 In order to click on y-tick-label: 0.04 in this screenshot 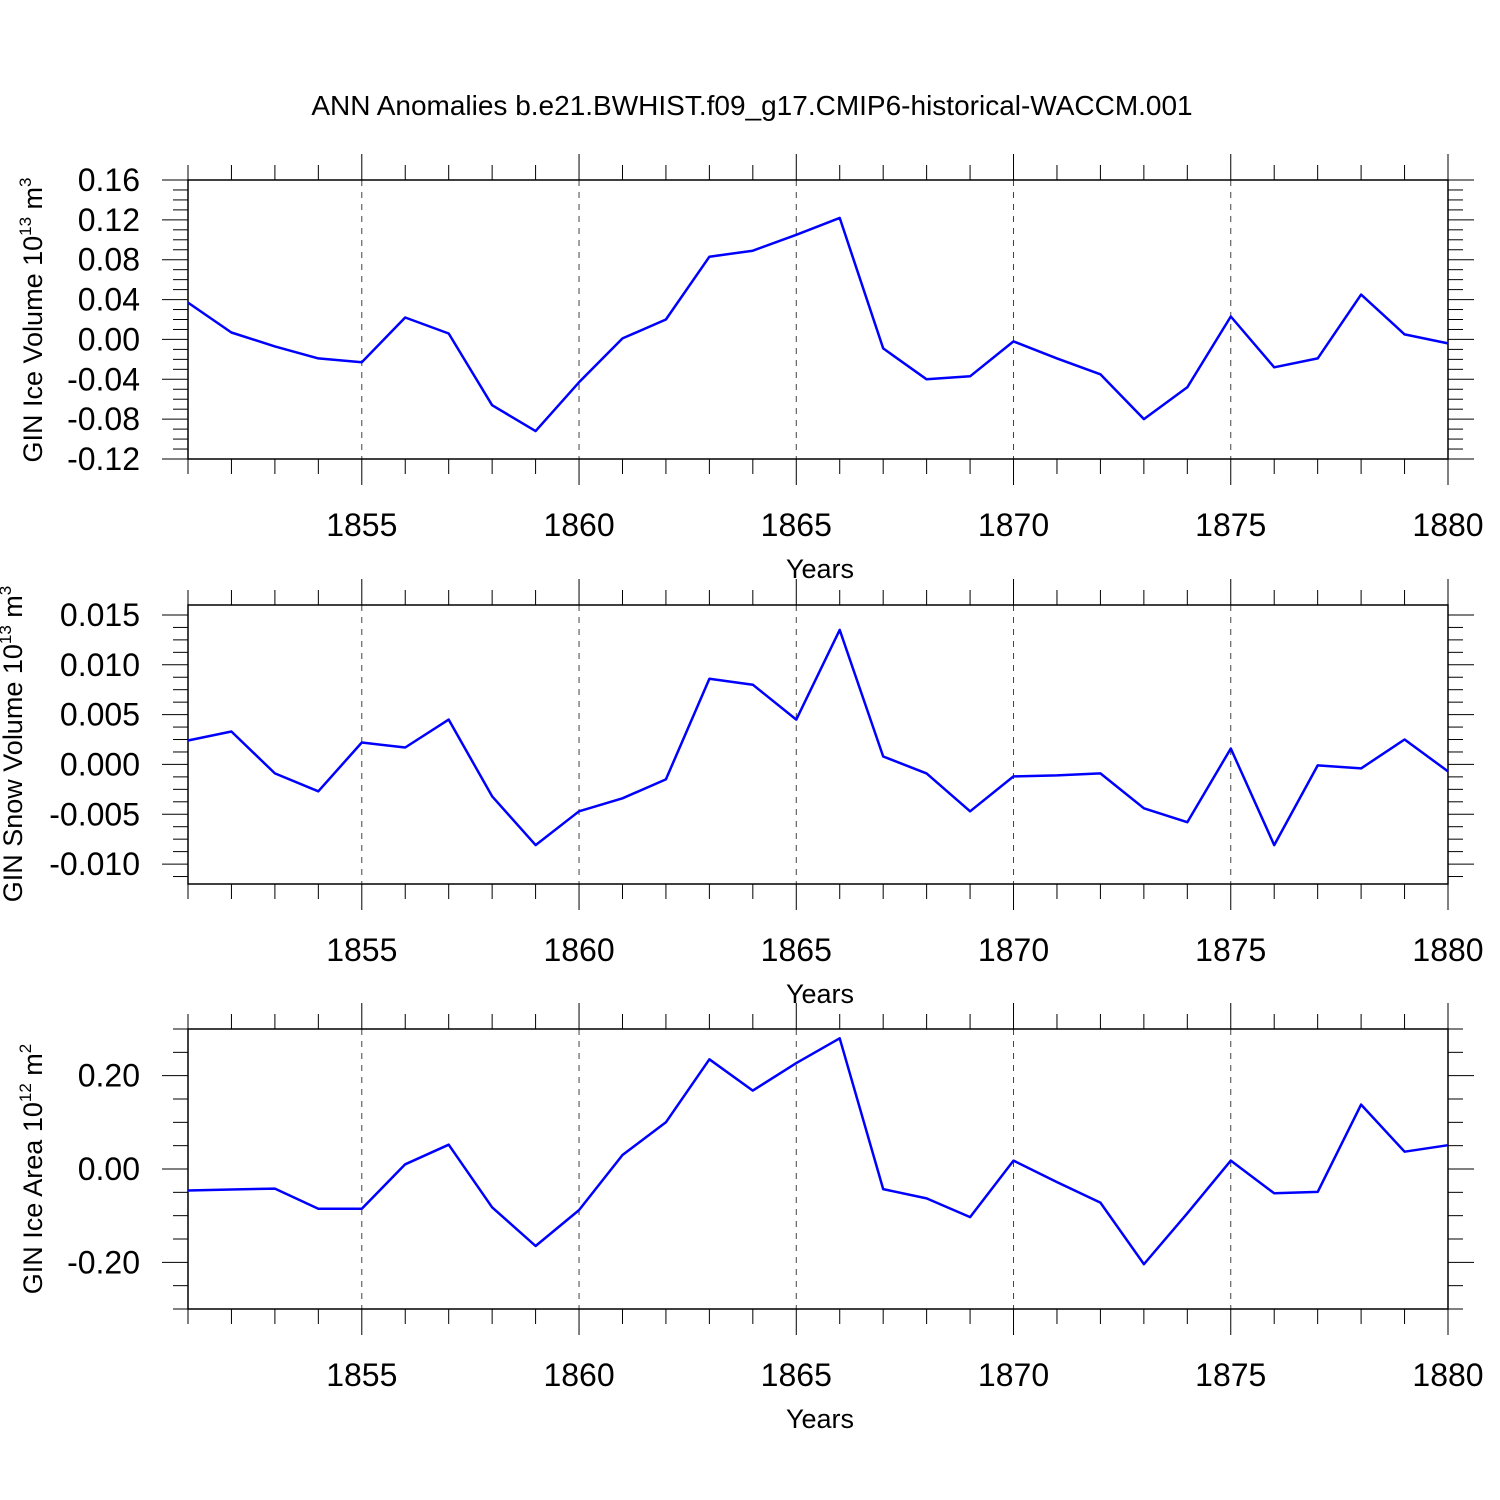, I will do `click(109, 300)`.